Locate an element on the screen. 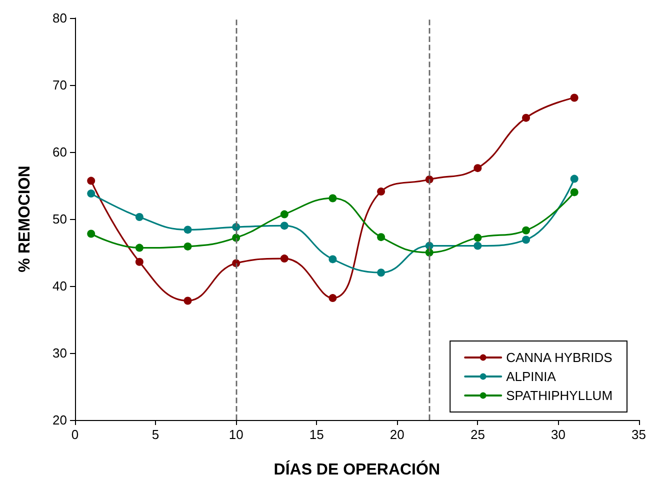  x-tick-label: 35 is located at coordinates (639, 434).